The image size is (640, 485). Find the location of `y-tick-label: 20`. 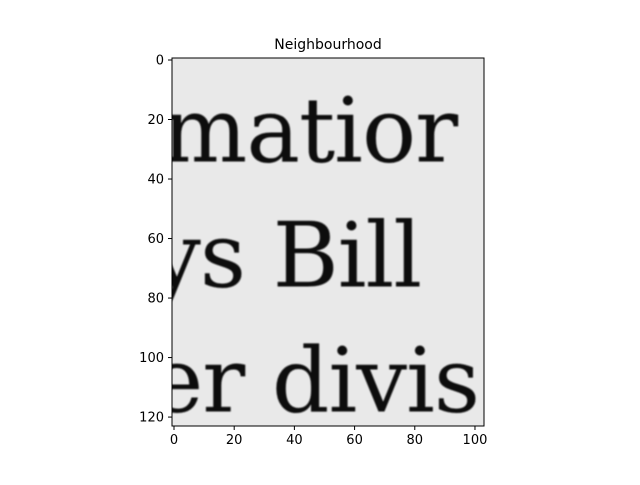

y-tick-label: 20 is located at coordinates (155, 120).